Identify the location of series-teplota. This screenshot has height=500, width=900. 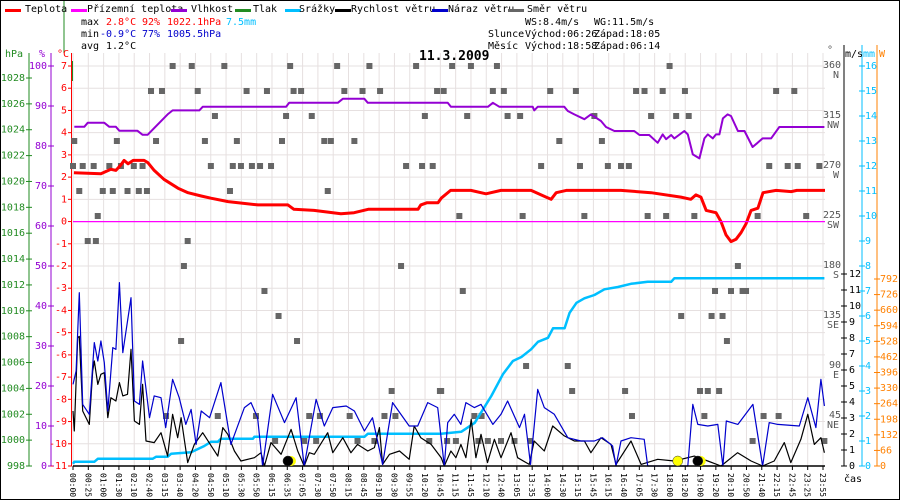
(449, 201).